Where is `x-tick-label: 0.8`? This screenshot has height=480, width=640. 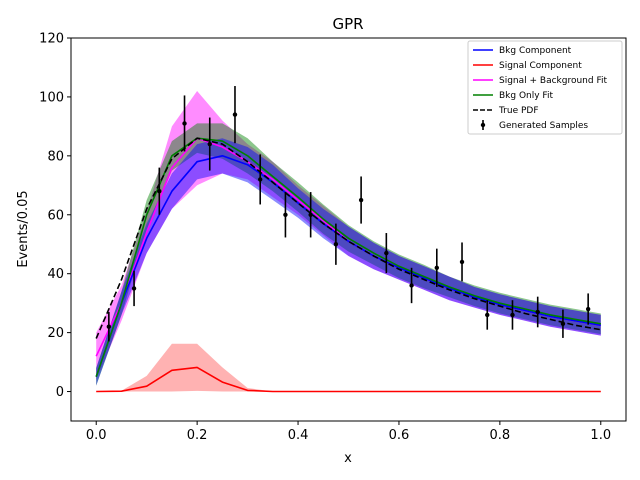
x-tick-label: 0.8 is located at coordinates (500, 435).